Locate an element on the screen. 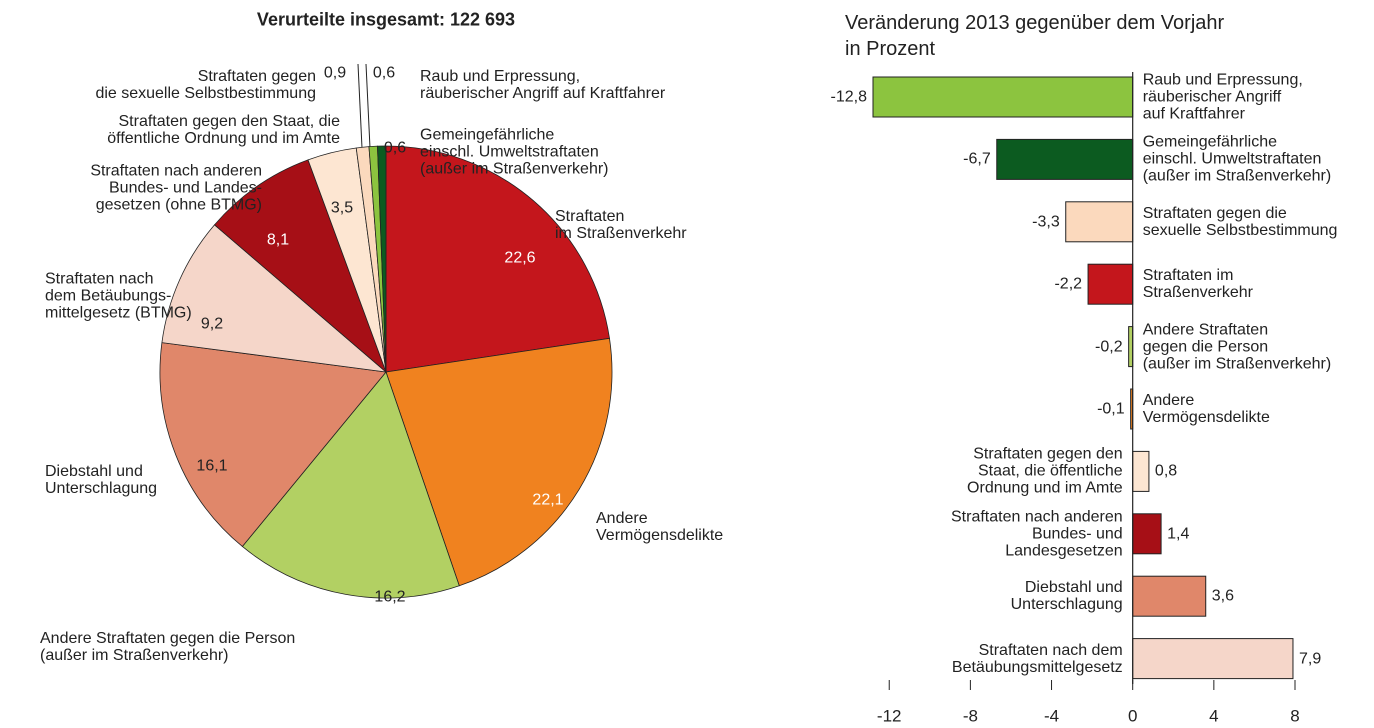 Image resolution: width=1374 pixels, height=728 pixels. bar-value-label: -3,3 is located at coordinates (1046, 222).